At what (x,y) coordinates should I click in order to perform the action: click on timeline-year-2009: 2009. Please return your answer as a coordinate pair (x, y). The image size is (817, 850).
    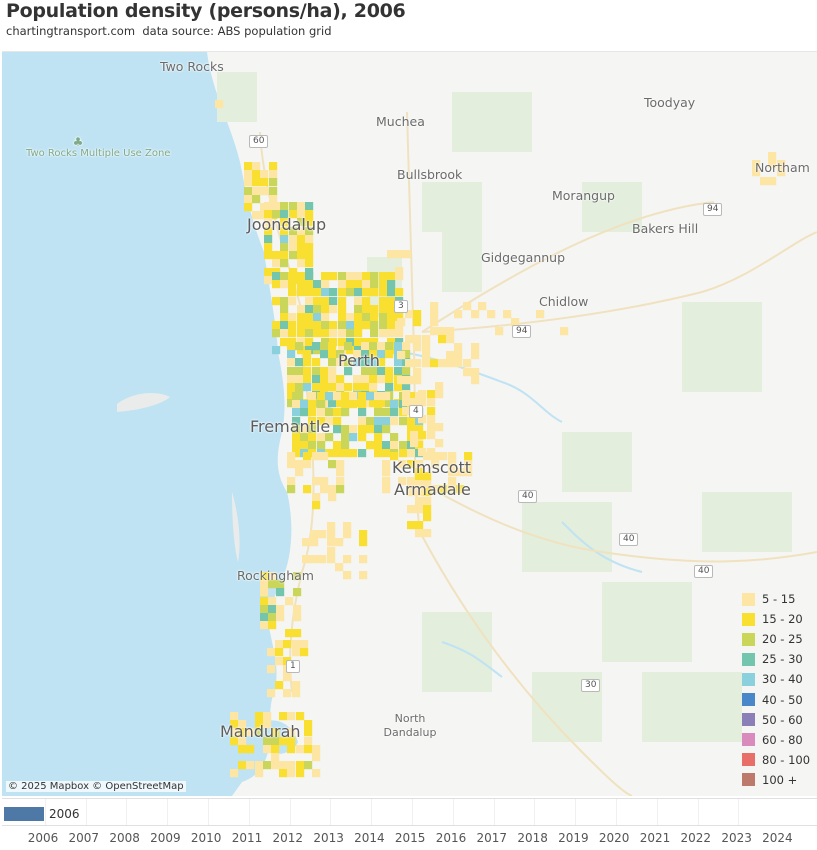
    Looking at the image, I should click on (165, 838).